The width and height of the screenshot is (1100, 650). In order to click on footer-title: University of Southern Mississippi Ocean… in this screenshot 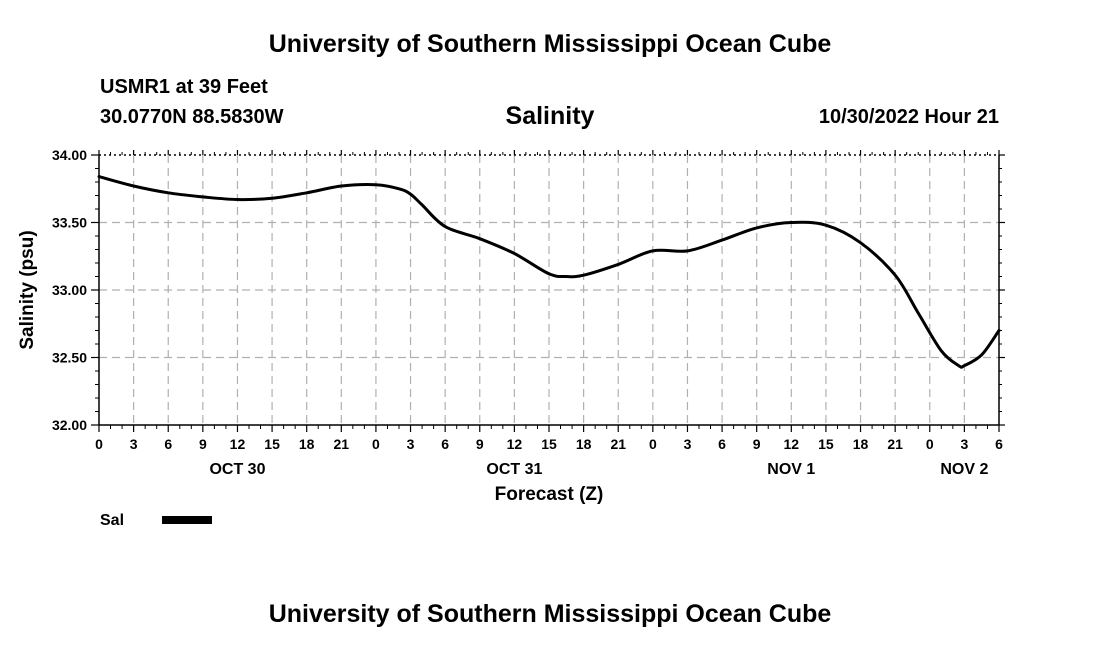, I will do `click(550, 614)`.